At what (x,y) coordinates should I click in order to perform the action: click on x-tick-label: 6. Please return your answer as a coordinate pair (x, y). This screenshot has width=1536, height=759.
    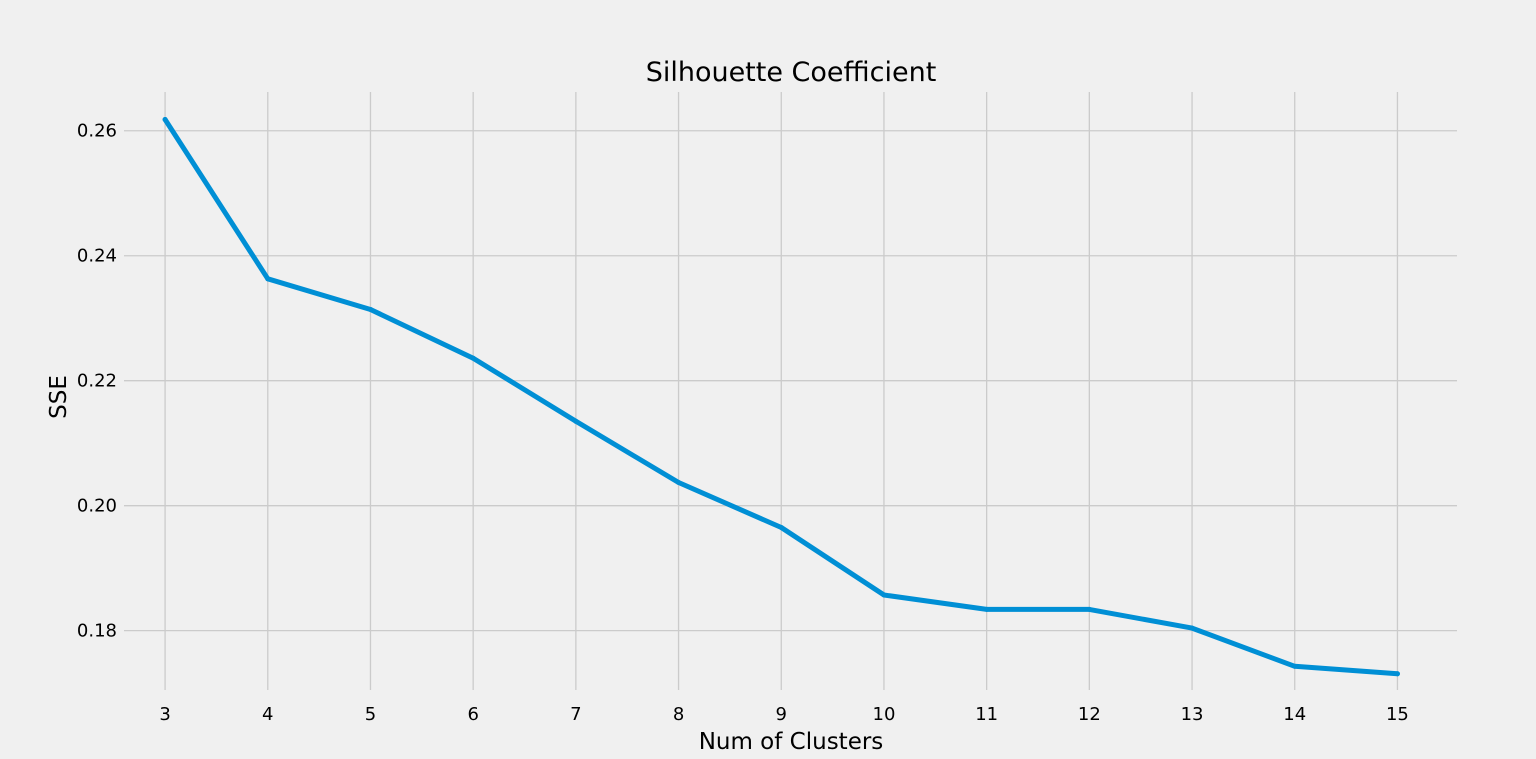
    Looking at the image, I should click on (472, 714).